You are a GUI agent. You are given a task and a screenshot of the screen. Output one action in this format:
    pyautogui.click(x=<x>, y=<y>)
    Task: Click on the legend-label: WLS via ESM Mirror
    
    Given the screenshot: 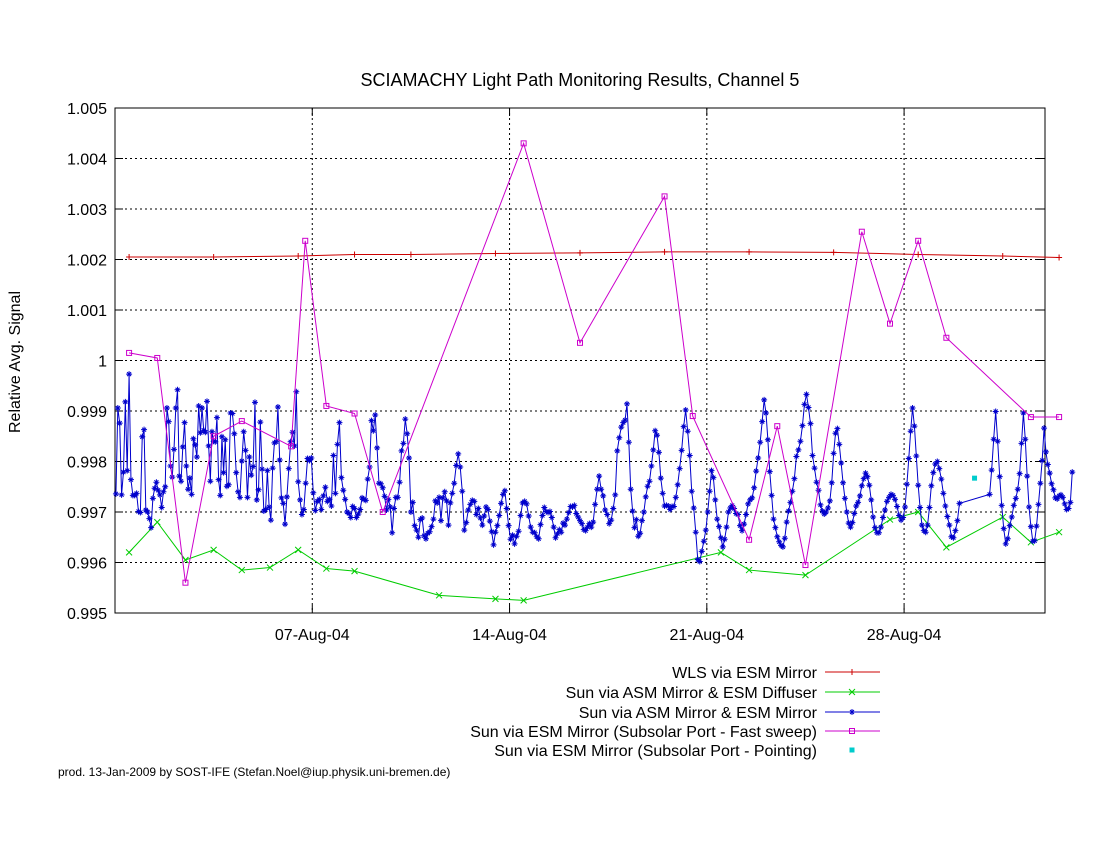 What is the action you would take?
    pyautogui.click(x=745, y=673)
    